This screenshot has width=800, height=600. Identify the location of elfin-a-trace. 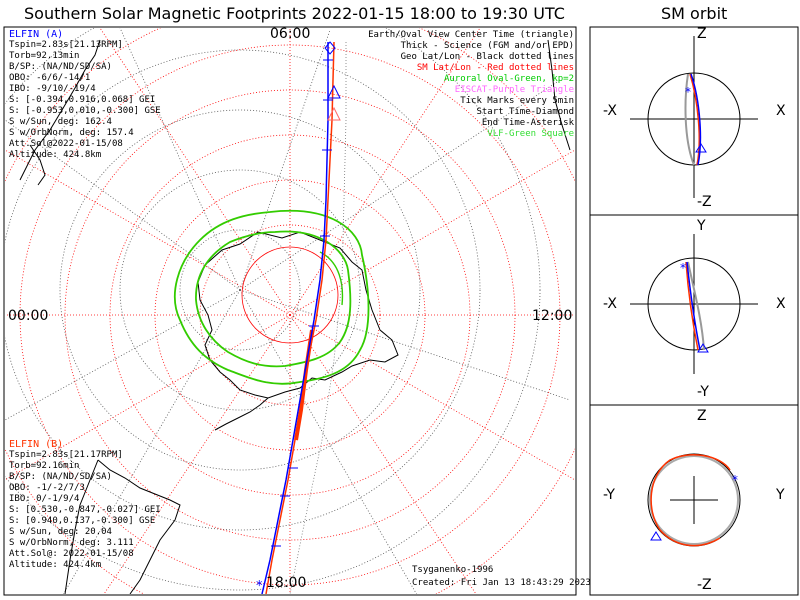
(295, 318).